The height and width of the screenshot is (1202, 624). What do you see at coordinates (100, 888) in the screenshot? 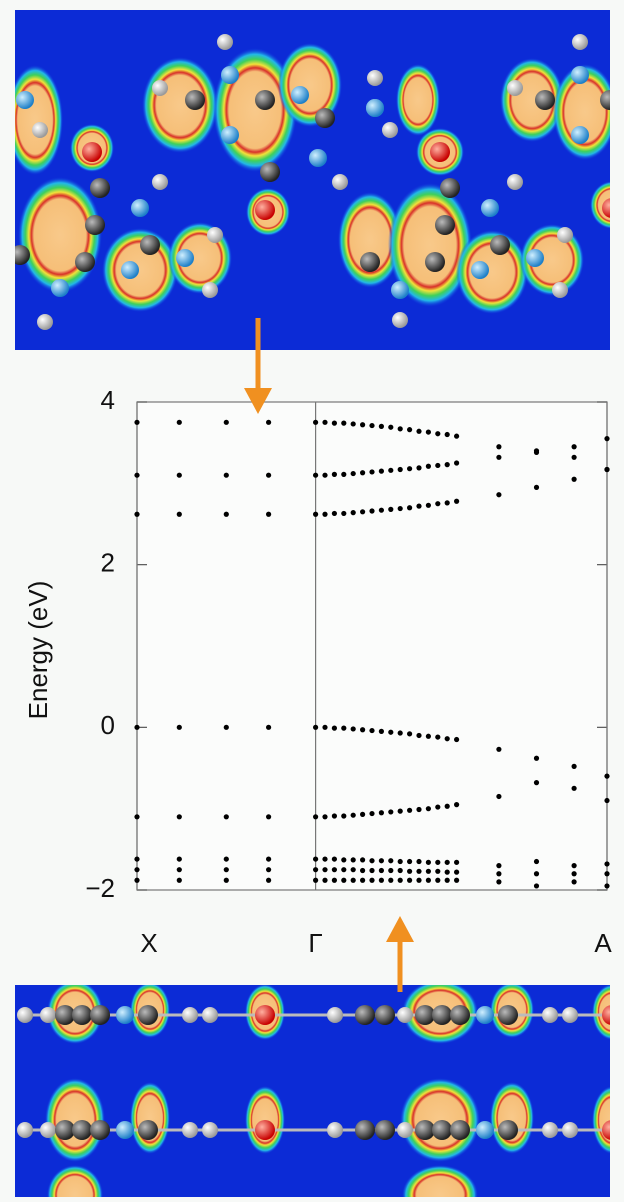
I see `y-tick-label: −2` at bounding box center [100, 888].